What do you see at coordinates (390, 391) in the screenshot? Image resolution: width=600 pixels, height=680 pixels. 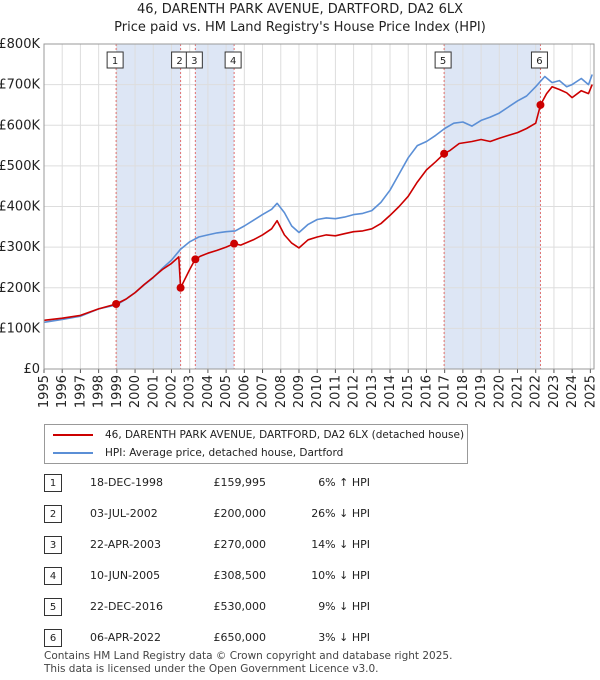 I see `x-tick-label: 2014` at bounding box center [390, 391].